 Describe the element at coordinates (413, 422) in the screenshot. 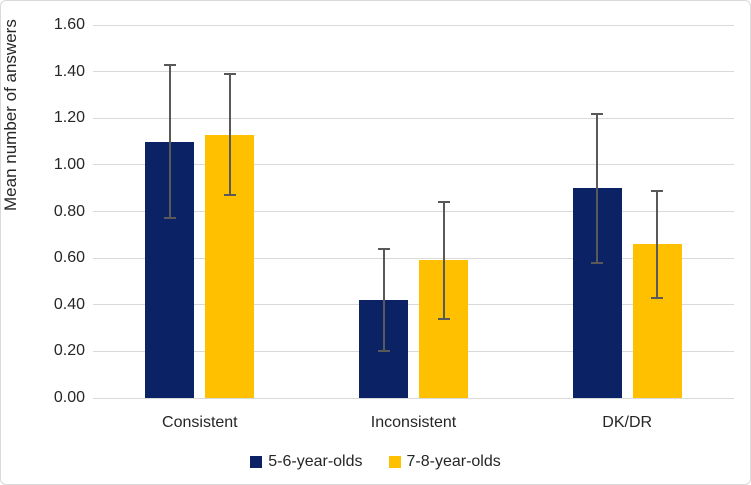

I see `x-category-label-Inconsistent: Inconsistent` at that location.